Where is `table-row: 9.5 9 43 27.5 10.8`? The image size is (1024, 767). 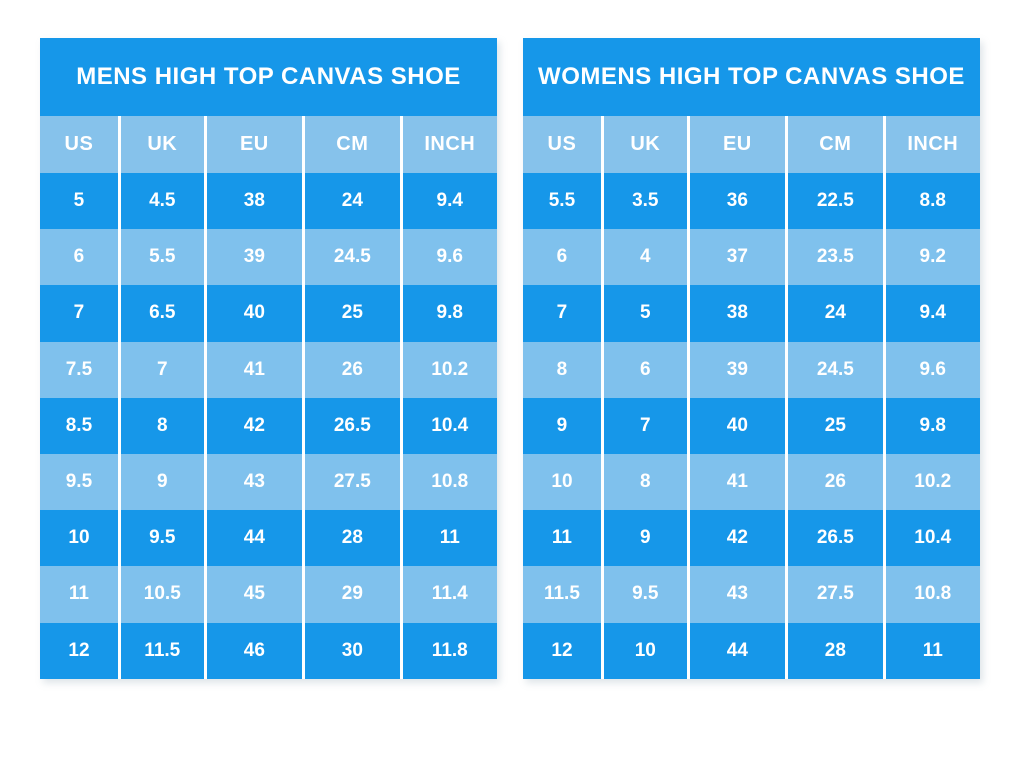
table-row: 9.5 9 43 27.5 10.8 is located at coordinates (268, 482).